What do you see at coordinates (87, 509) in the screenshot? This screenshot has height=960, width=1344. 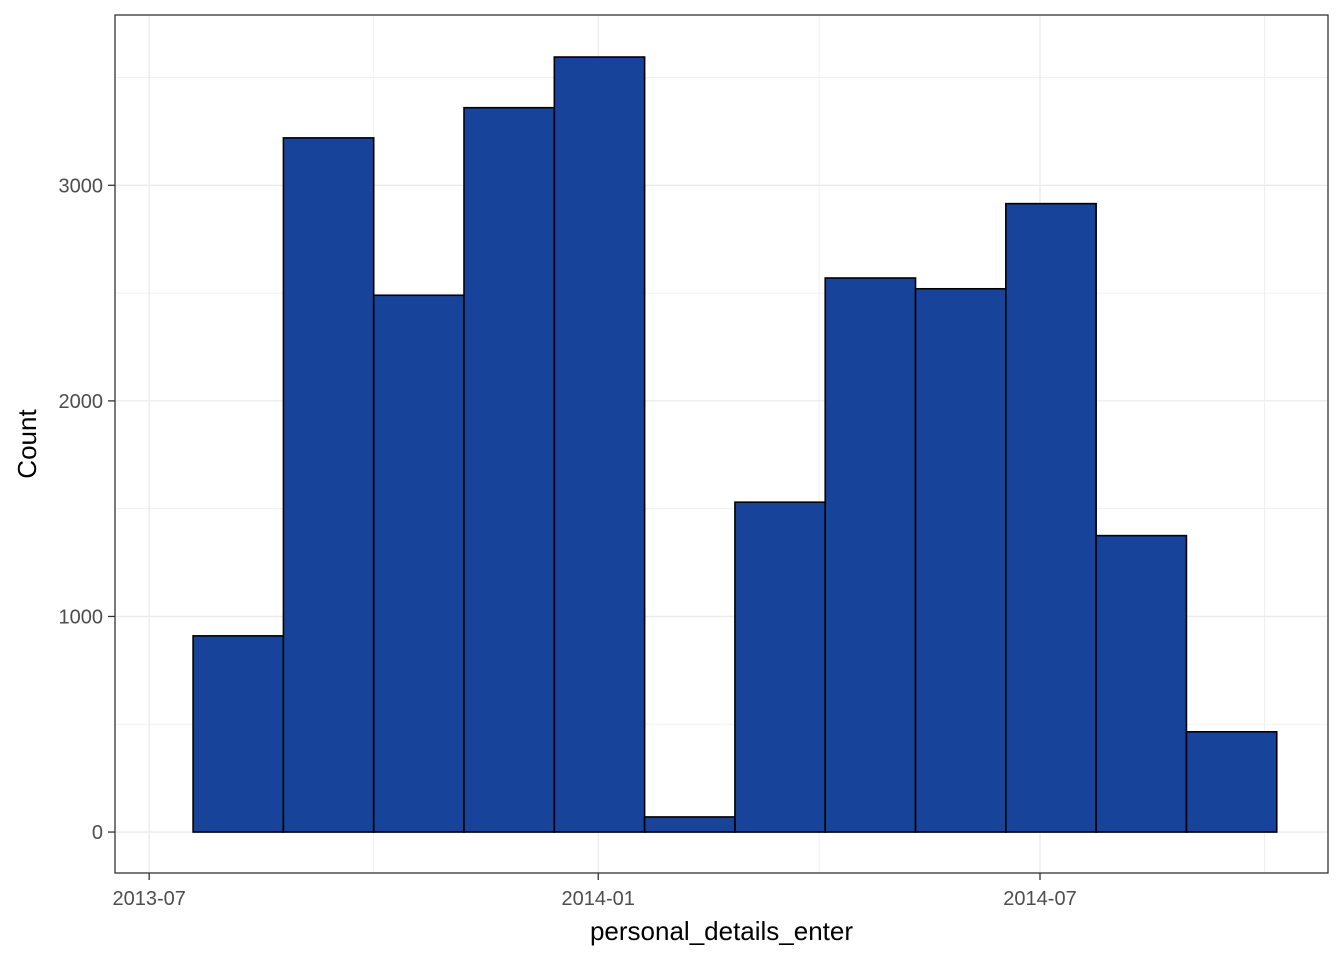 I see `y-axis: 0 1000 2000 3000` at bounding box center [87, 509].